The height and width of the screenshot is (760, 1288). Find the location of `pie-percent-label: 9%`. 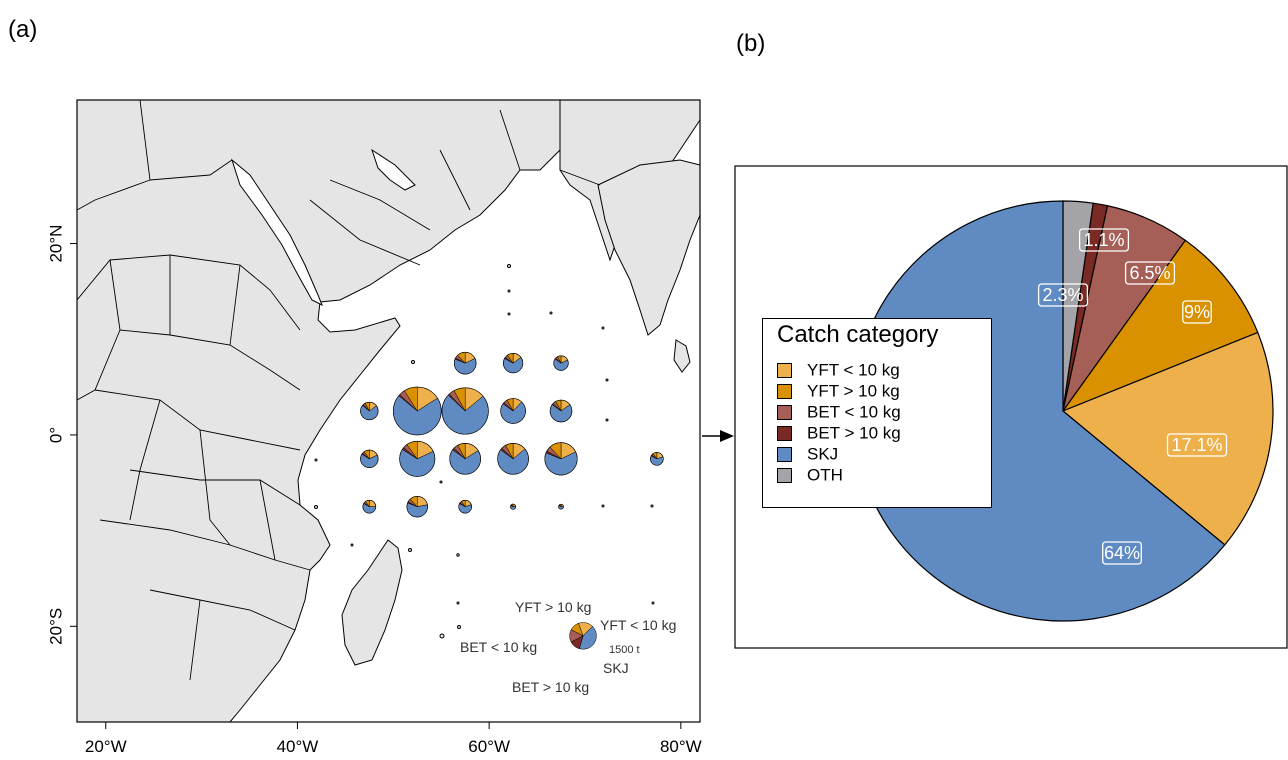

pie-percent-label: 9% is located at coordinates (1197, 312).